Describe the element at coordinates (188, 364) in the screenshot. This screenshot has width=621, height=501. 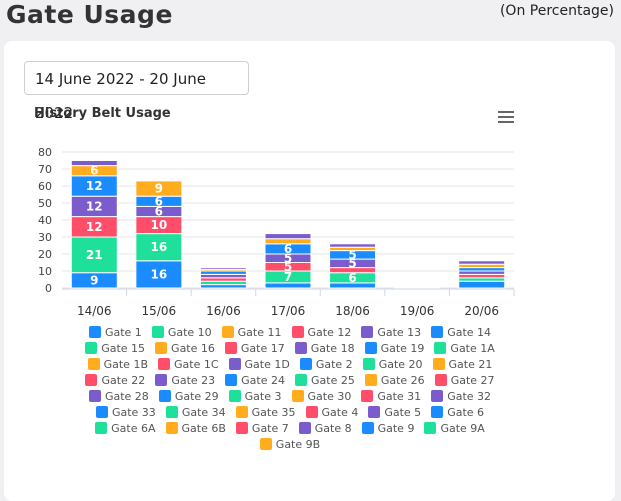
I see `legend-item: Gate 1C` at that location.